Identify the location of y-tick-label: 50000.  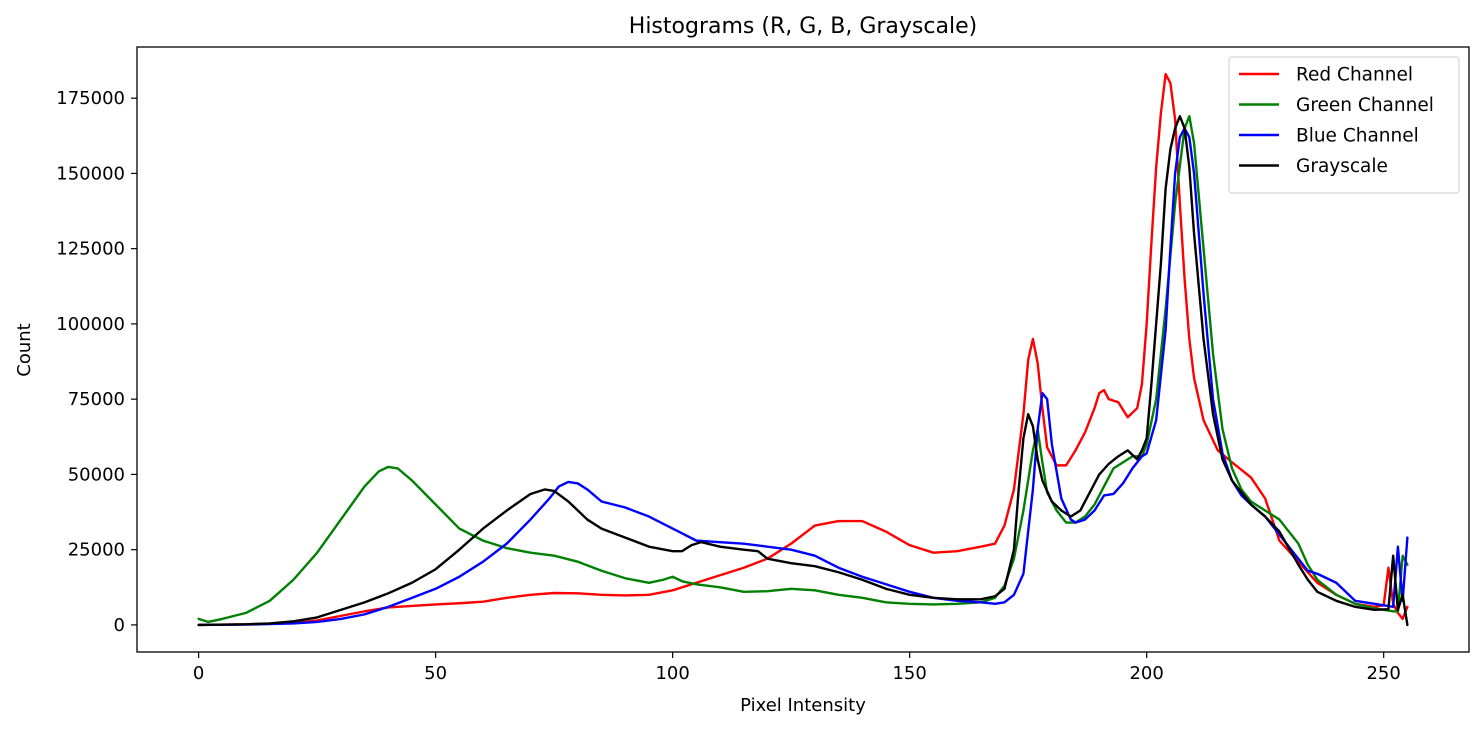
(96, 474).